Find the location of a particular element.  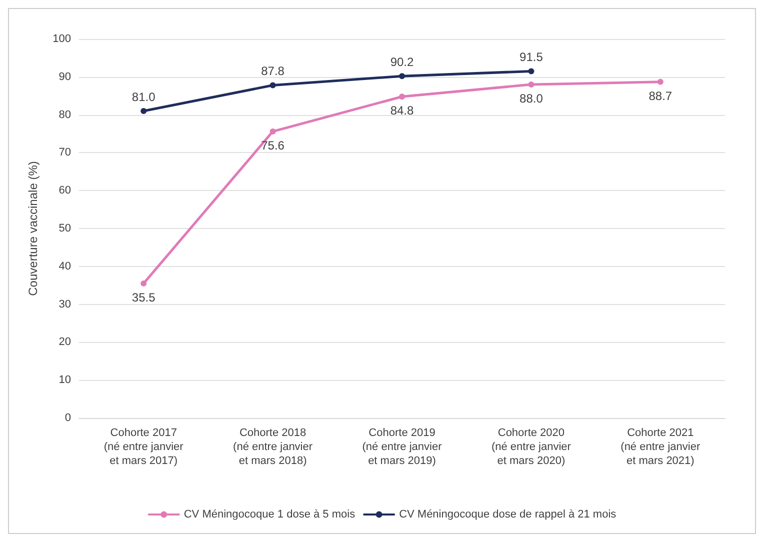

y-tick-label: 60 is located at coordinates (64, 190).